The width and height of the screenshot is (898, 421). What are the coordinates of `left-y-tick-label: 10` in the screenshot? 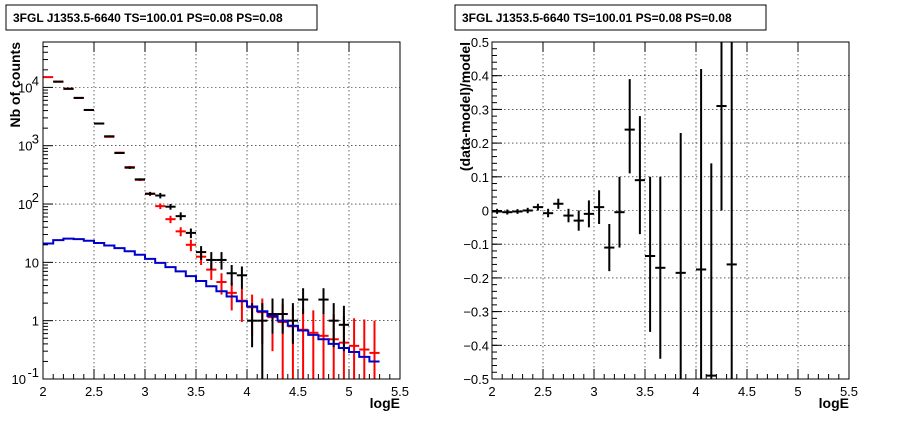 It's located at (32, 262).